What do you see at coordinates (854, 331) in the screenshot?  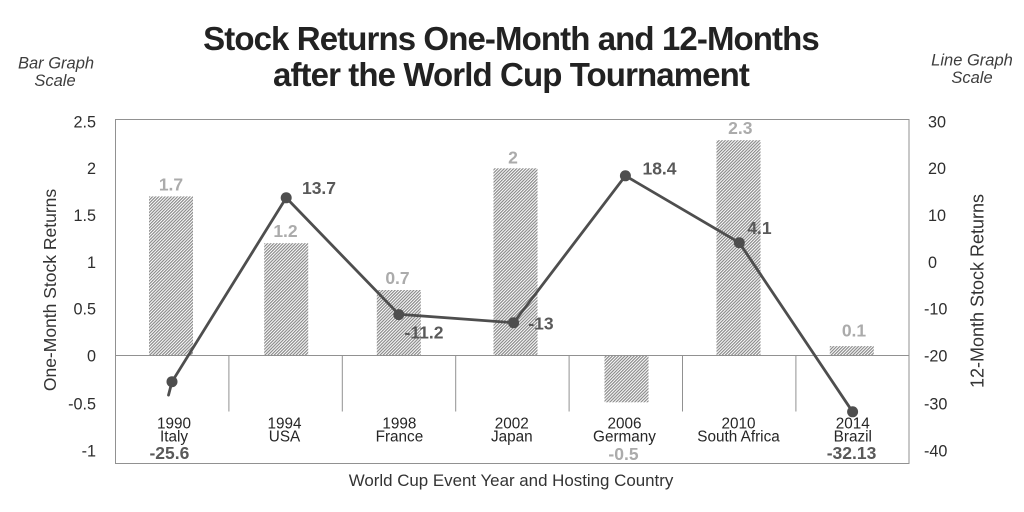 I see `svg-text: 0.1` at bounding box center [854, 331].